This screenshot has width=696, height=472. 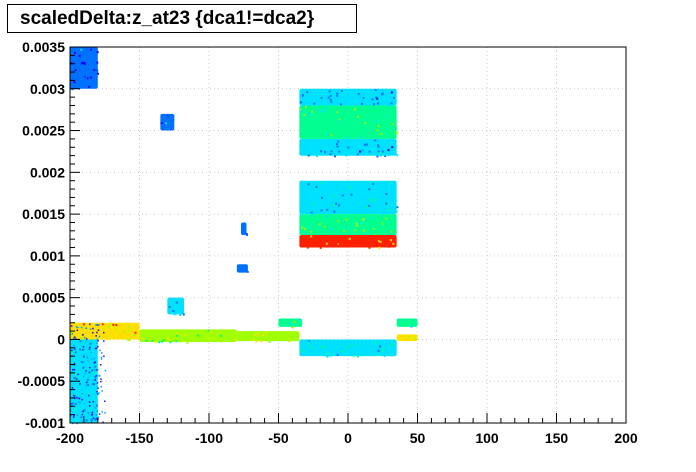 I want to click on x-tick-label: -150, so click(x=139, y=438).